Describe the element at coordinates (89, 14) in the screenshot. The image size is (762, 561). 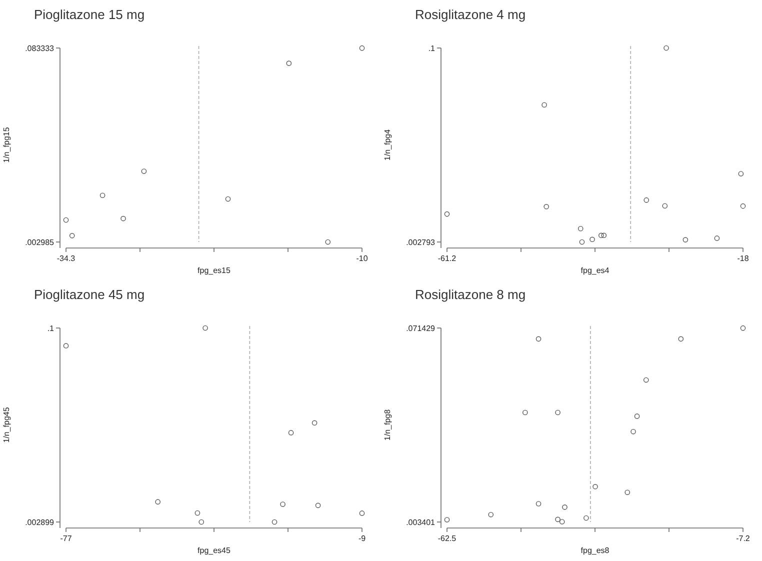
I see `chart-title: Pioglitazone 15 mg` at that location.